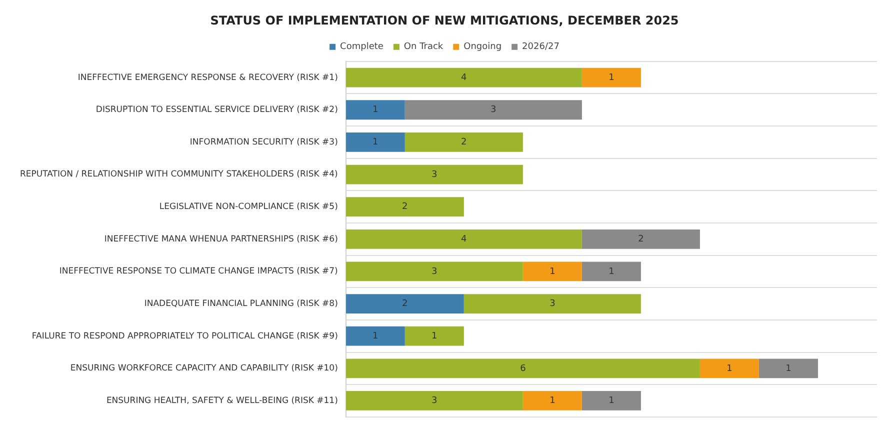  What do you see at coordinates (221, 239) in the screenshot?
I see `y-tick-label: INEFFECTIVE MANA WHENUA PARTNERSHIPS (RISK #6)` at bounding box center [221, 239].